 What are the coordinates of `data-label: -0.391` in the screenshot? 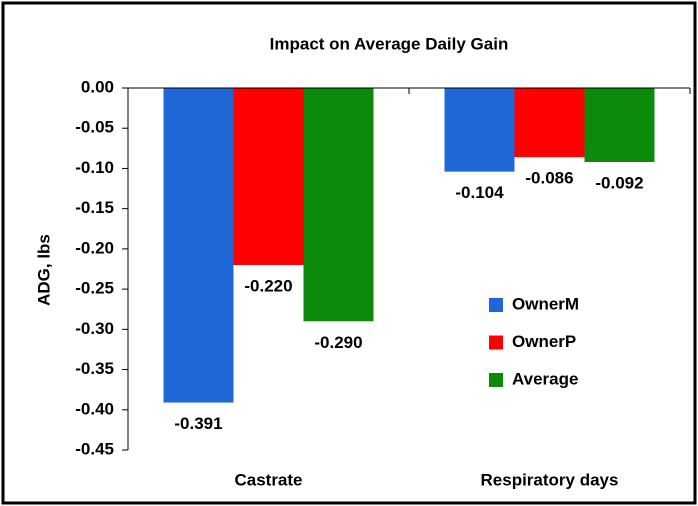 It's located at (198, 423).